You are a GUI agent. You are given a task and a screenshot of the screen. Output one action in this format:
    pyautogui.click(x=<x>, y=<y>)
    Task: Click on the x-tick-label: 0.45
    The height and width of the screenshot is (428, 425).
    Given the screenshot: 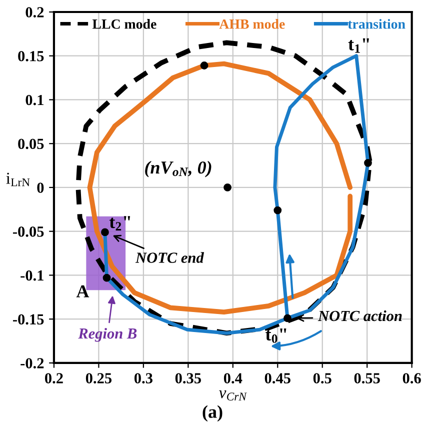 What is the action you would take?
    pyautogui.click(x=277, y=378)
    